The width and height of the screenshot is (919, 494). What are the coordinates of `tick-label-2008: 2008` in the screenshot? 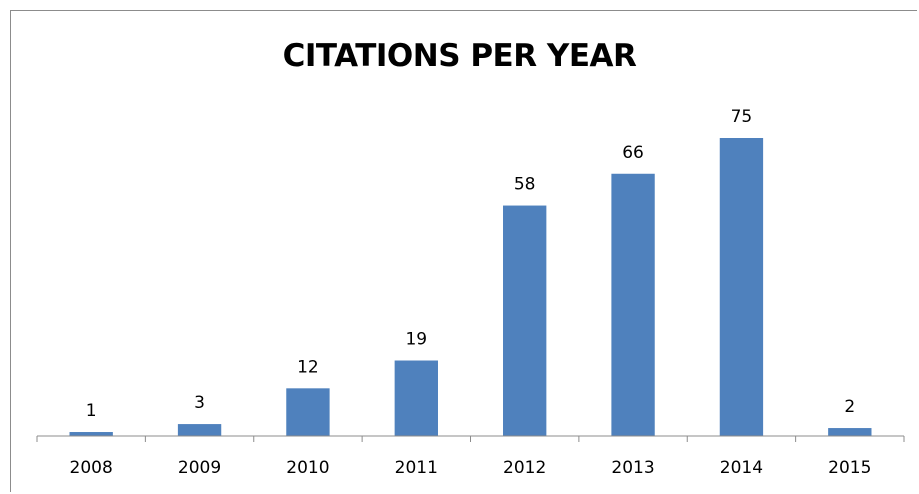 It's located at (91, 468).